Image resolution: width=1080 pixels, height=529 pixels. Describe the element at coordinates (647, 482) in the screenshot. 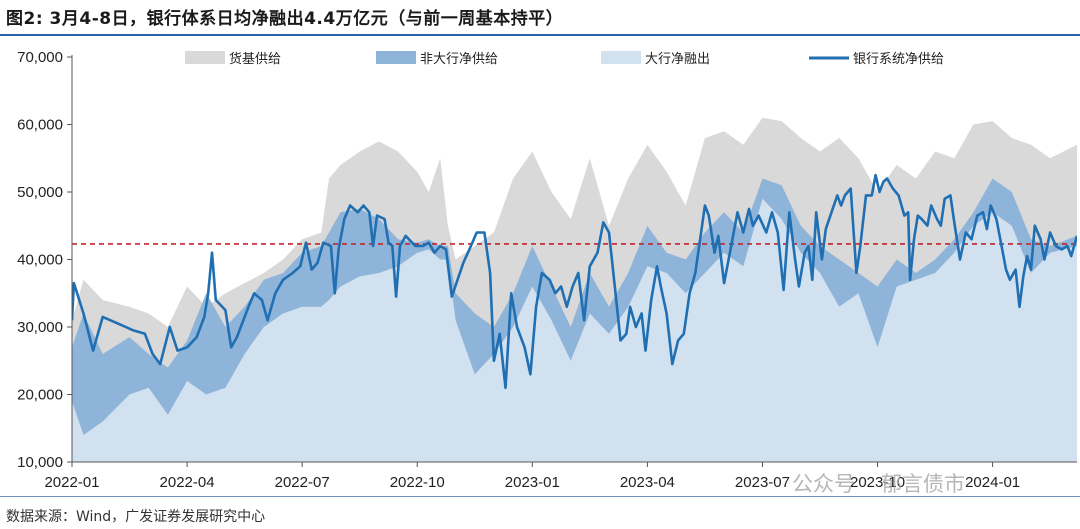

I see `x-tick-label: 2023-04` at that location.